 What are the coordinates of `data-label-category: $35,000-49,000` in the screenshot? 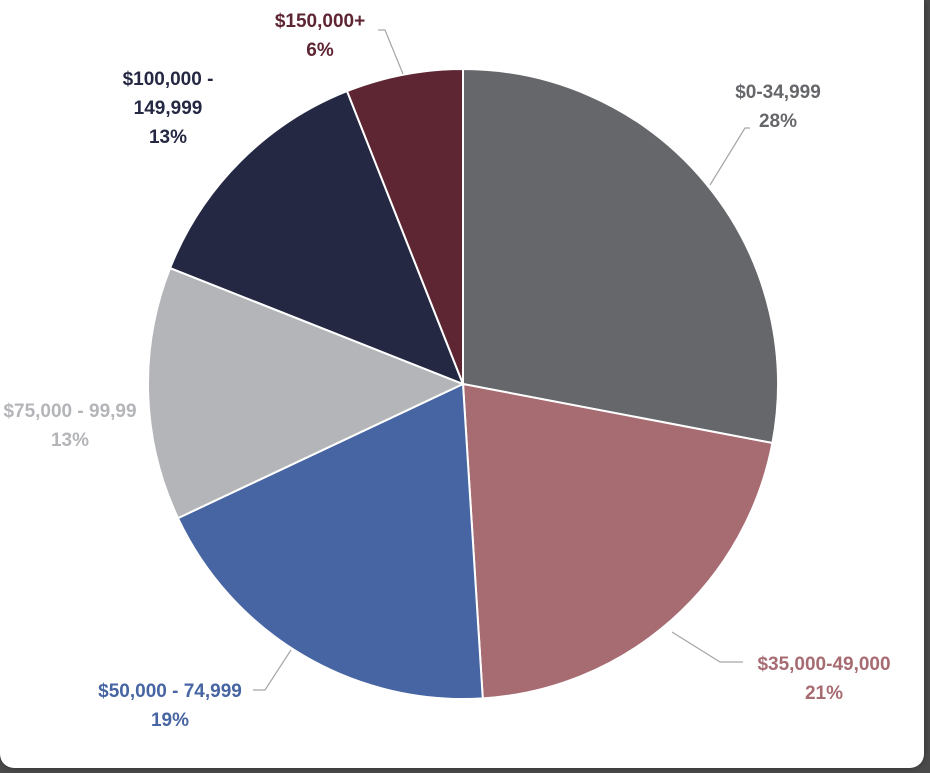 It's located at (823, 664).